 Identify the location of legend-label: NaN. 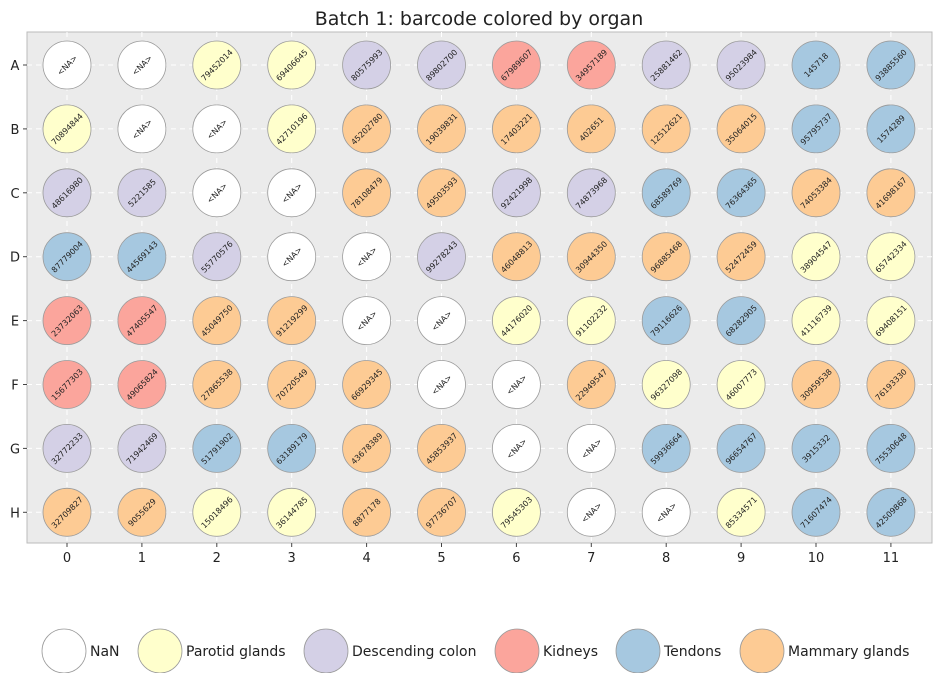
(105, 652).